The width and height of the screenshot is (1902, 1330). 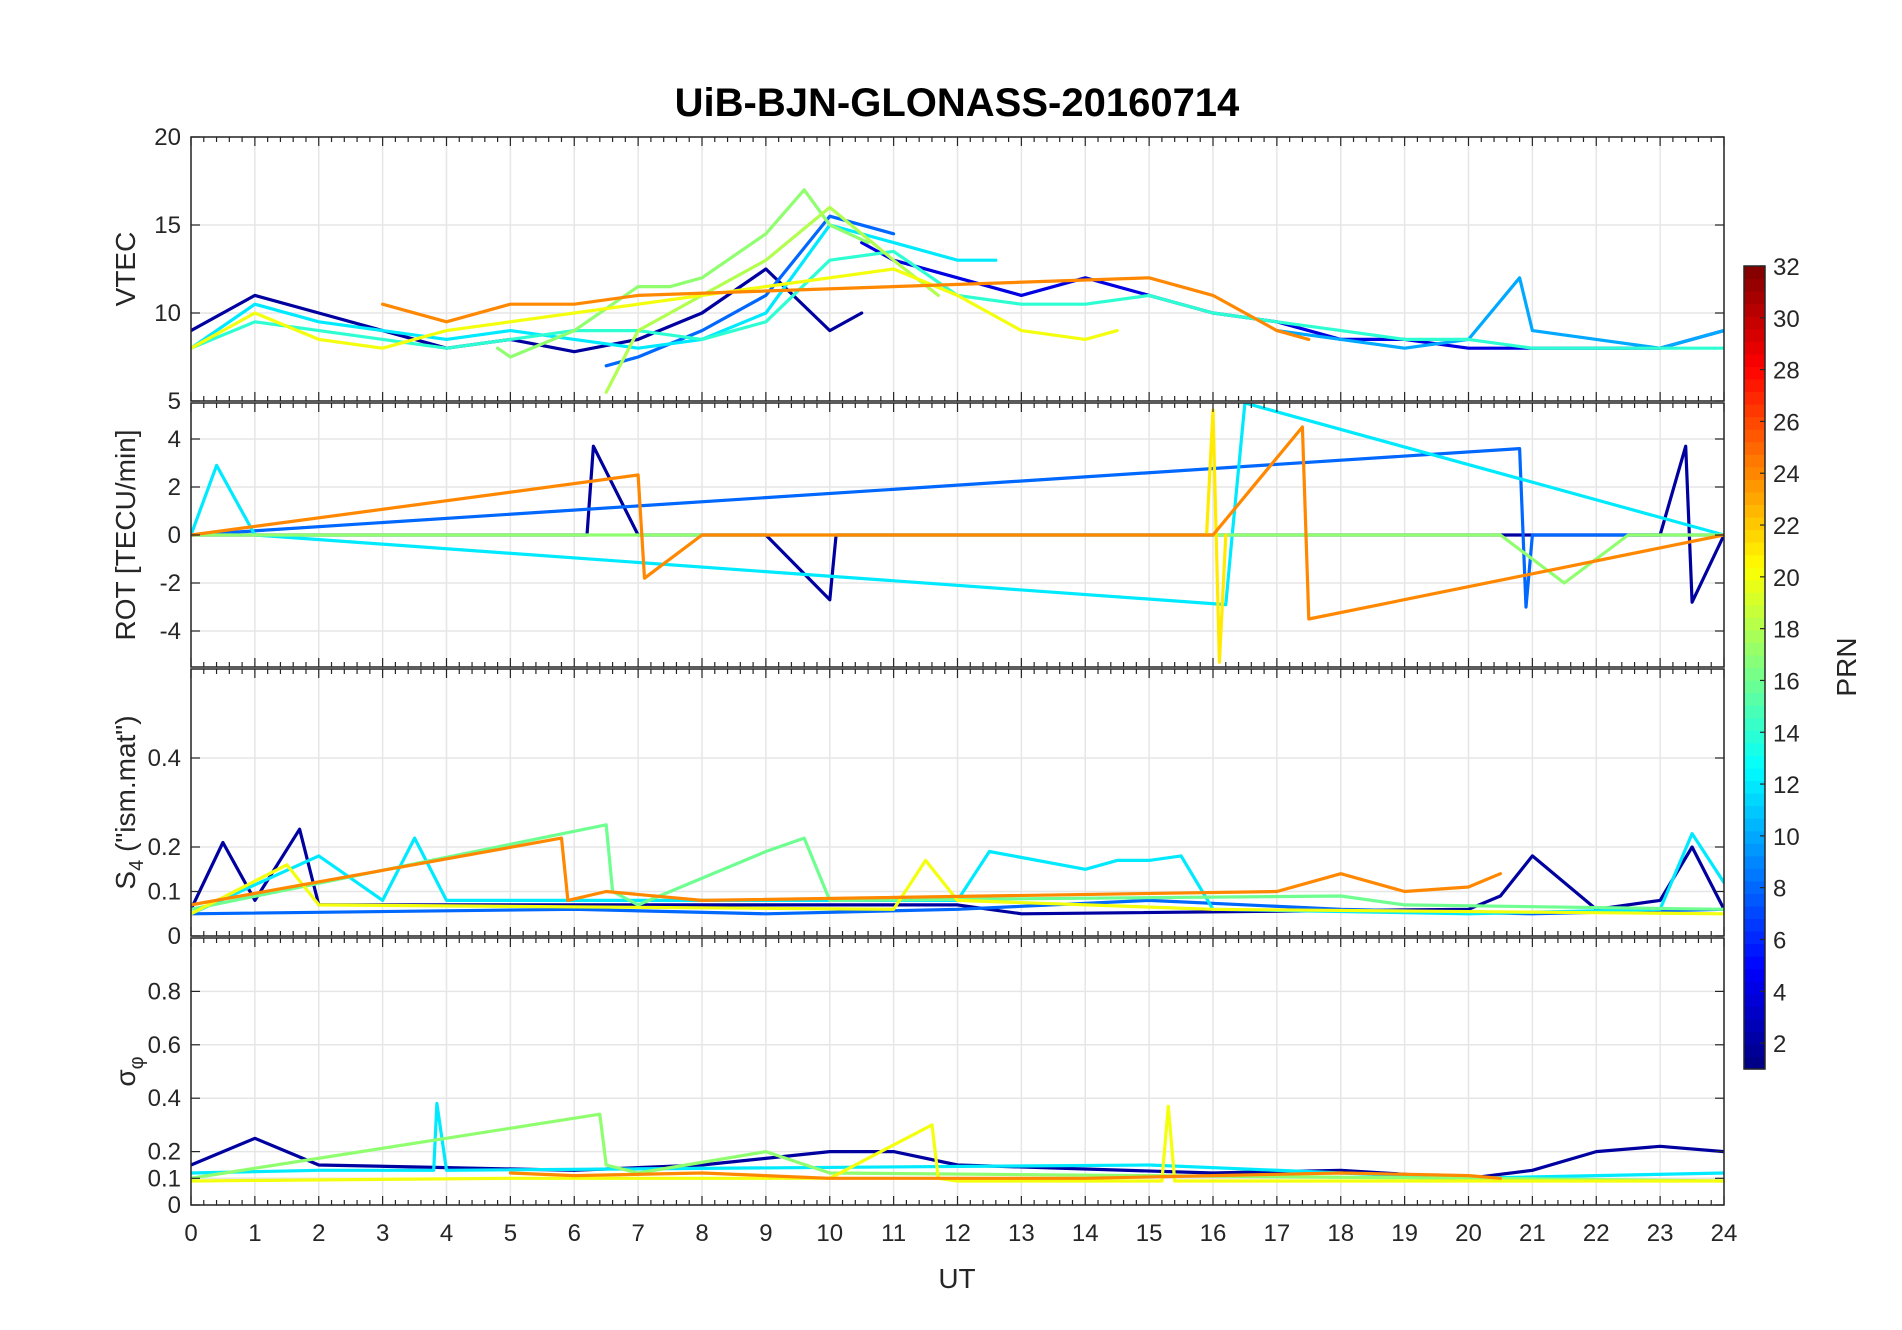 What do you see at coordinates (167, 313) in the screenshot?
I see `y-tick-label: 10` at bounding box center [167, 313].